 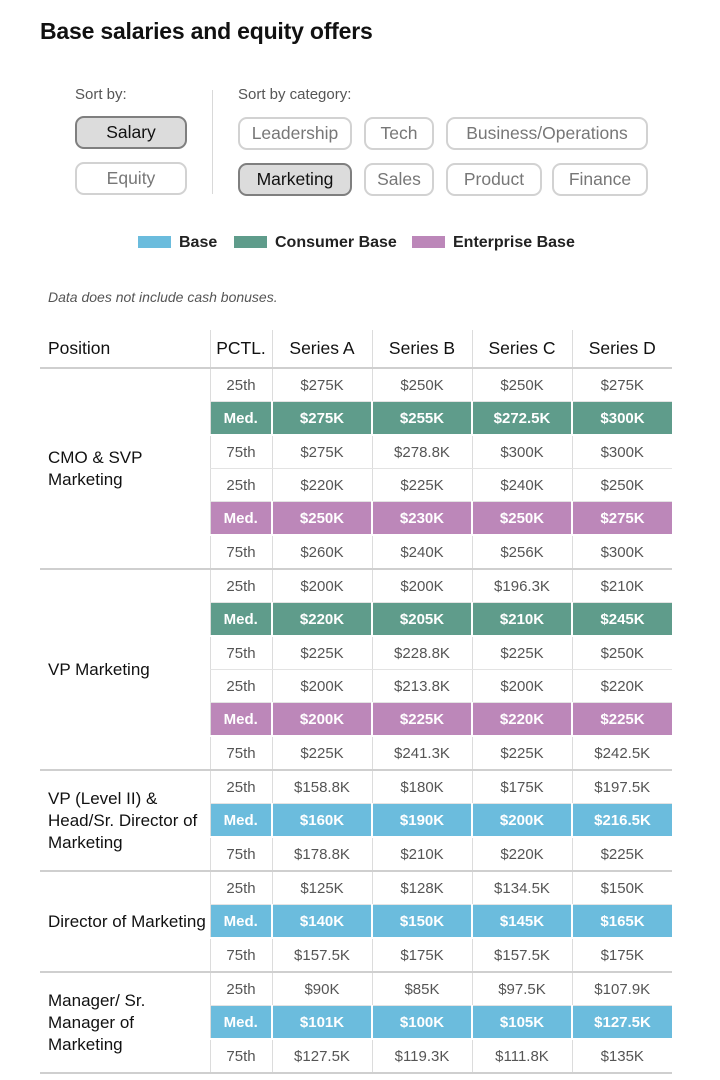 What do you see at coordinates (621, 787) in the screenshot?
I see `salary-cell: $197.5K` at bounding box center [621, 787].